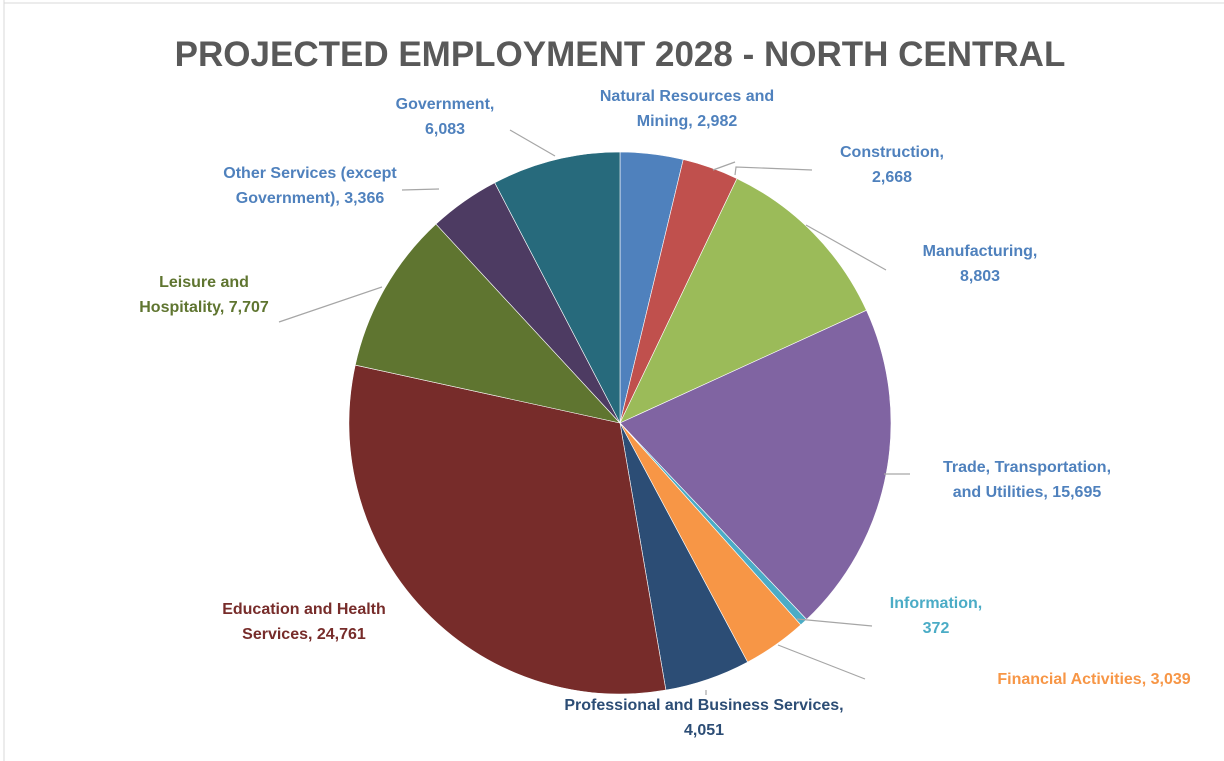 The image size is (1224, 761). I want to click on pie-slice-education-and-health-services, so click(507, 529).